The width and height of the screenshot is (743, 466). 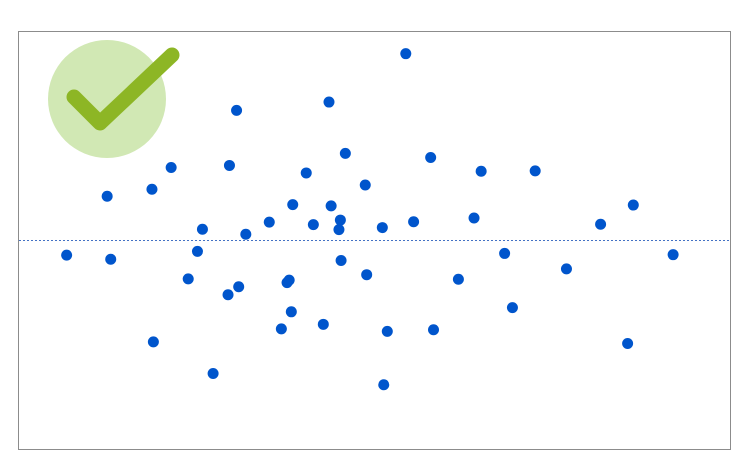 I want to click on badge-circle, so click(x=107, y=99).